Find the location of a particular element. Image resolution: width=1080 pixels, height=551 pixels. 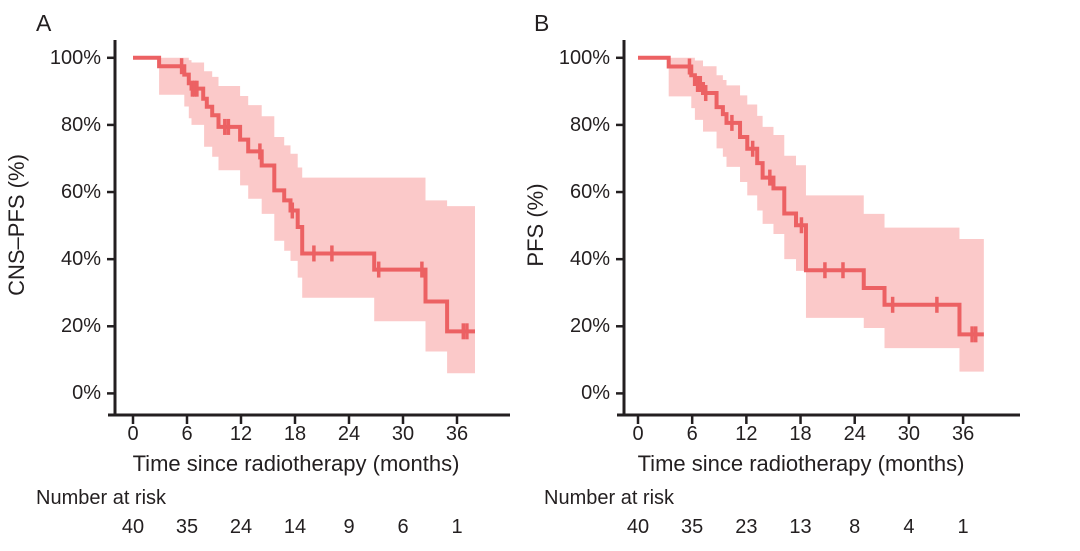

risk-count: 13 is located at coordinates (800, 527).